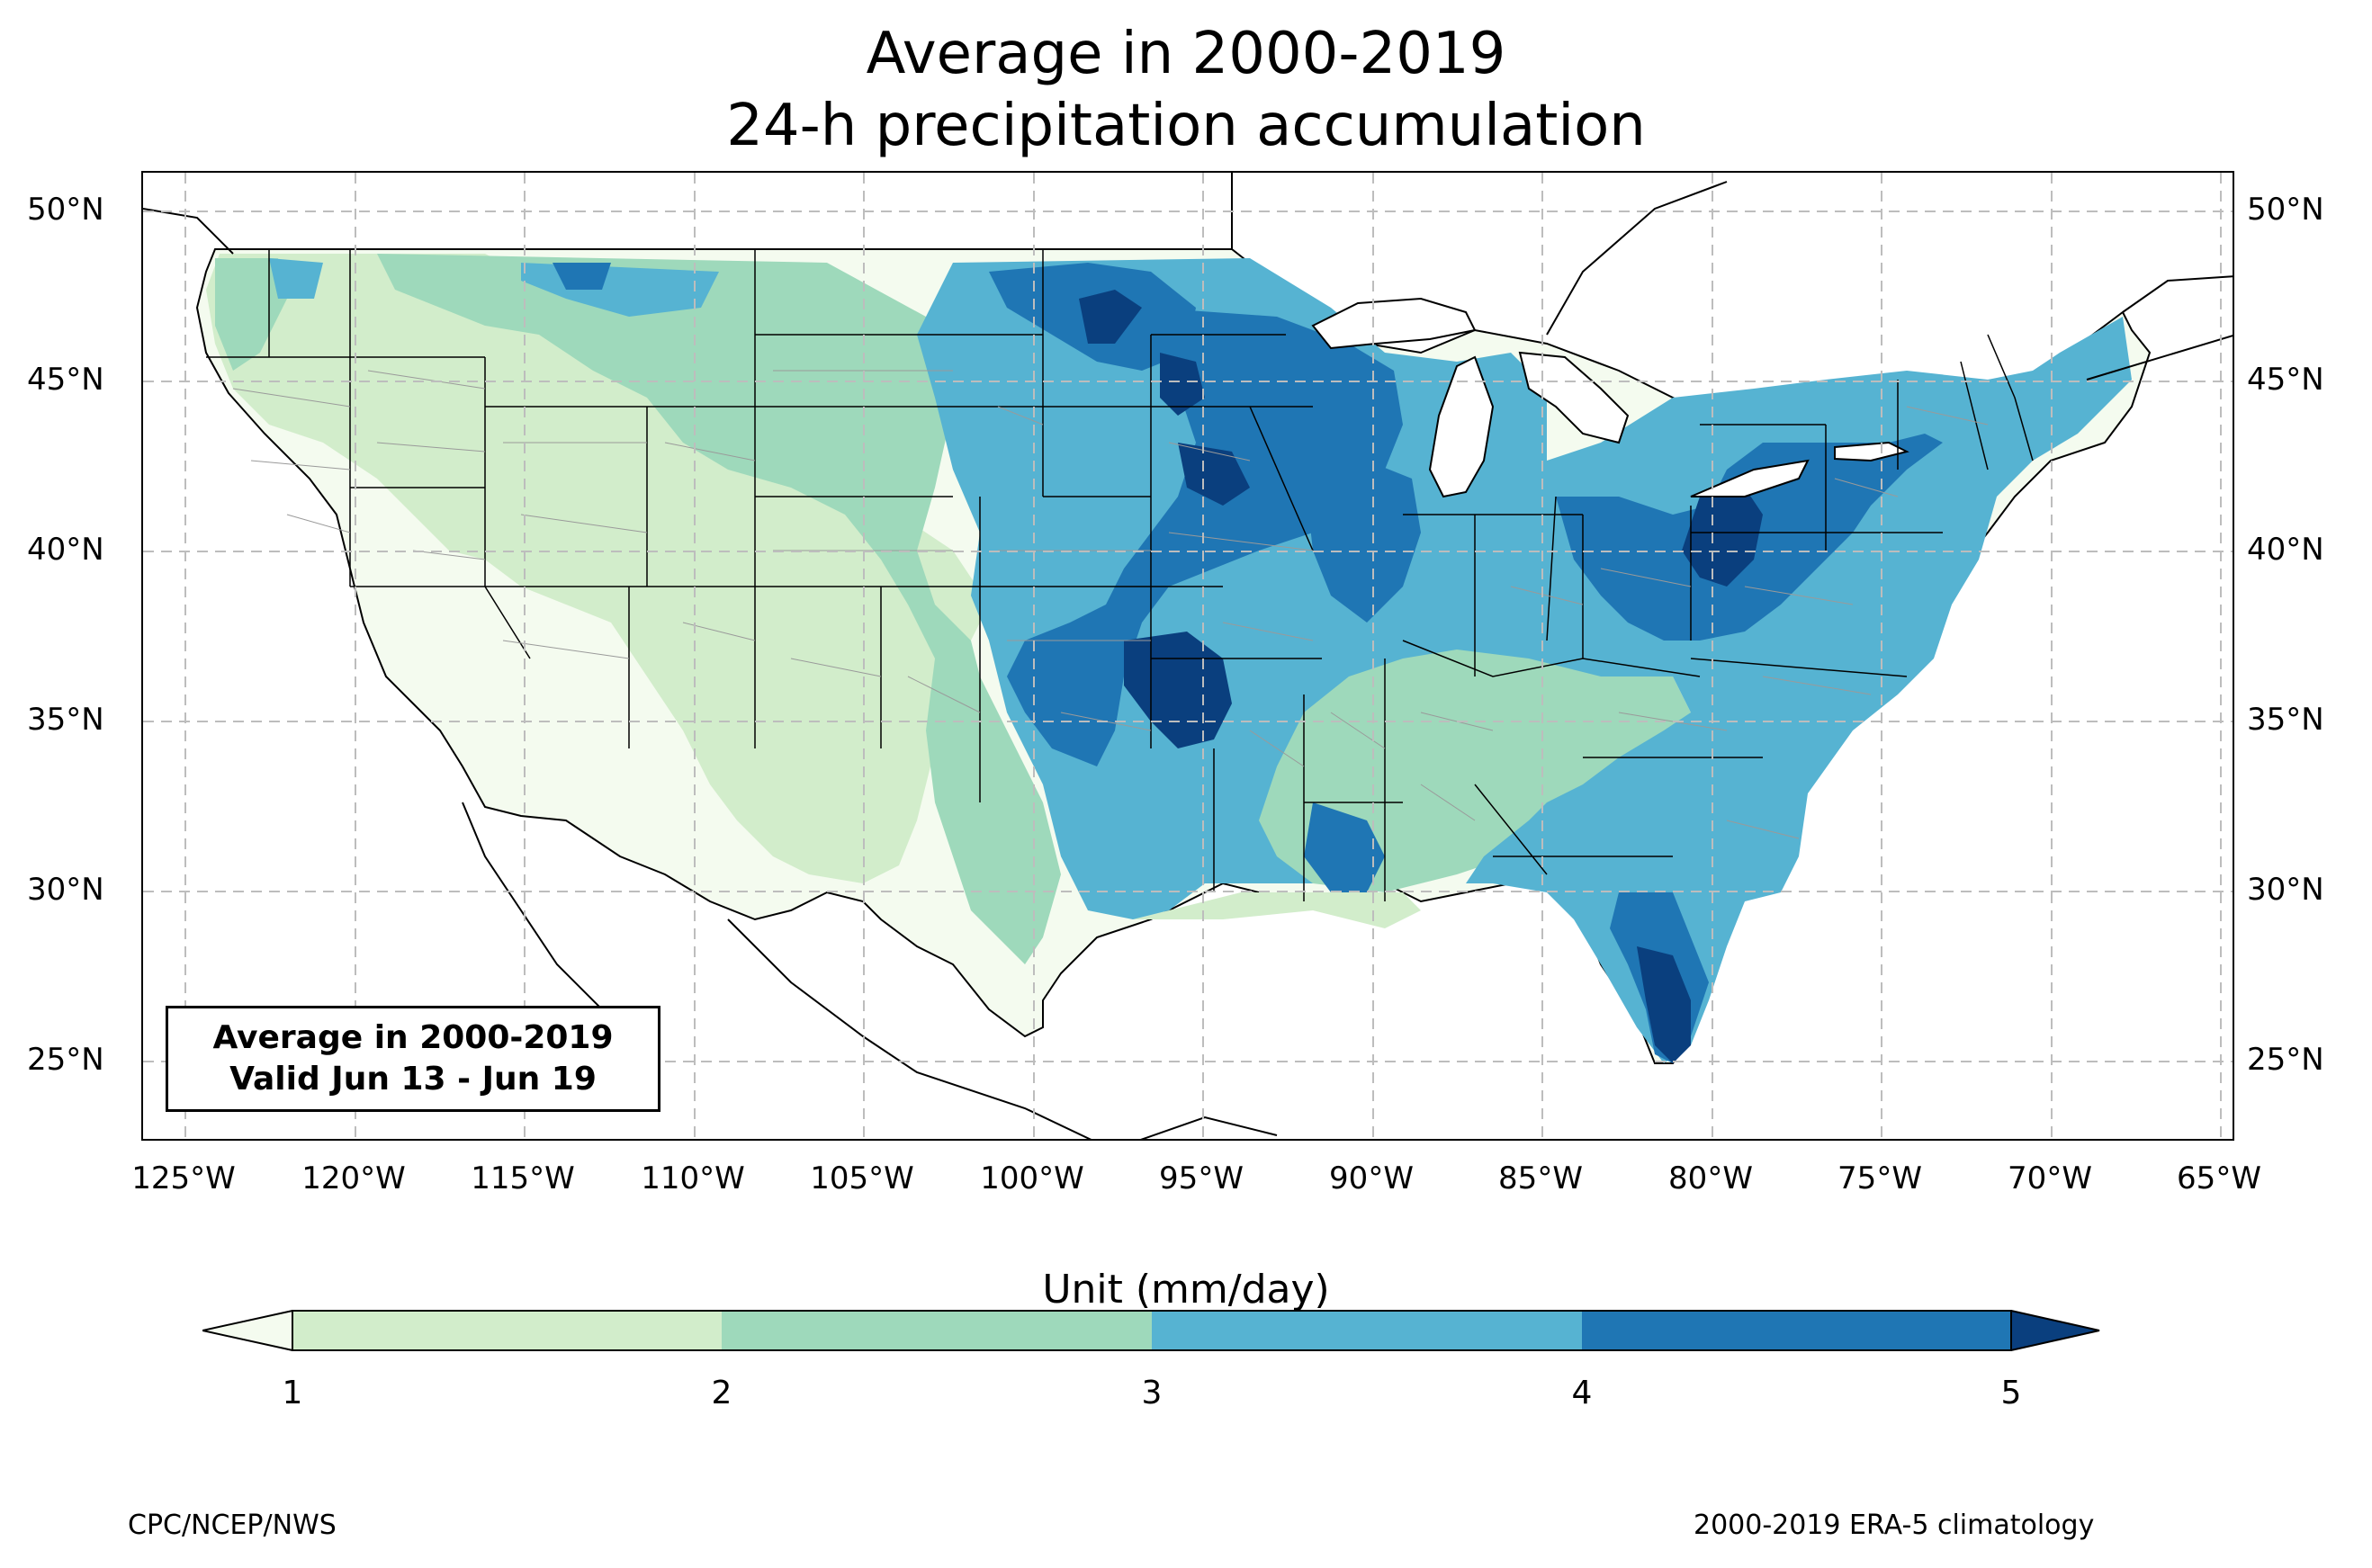  I want to click on lat-label-left-30: 30°N, so click(65, 890).